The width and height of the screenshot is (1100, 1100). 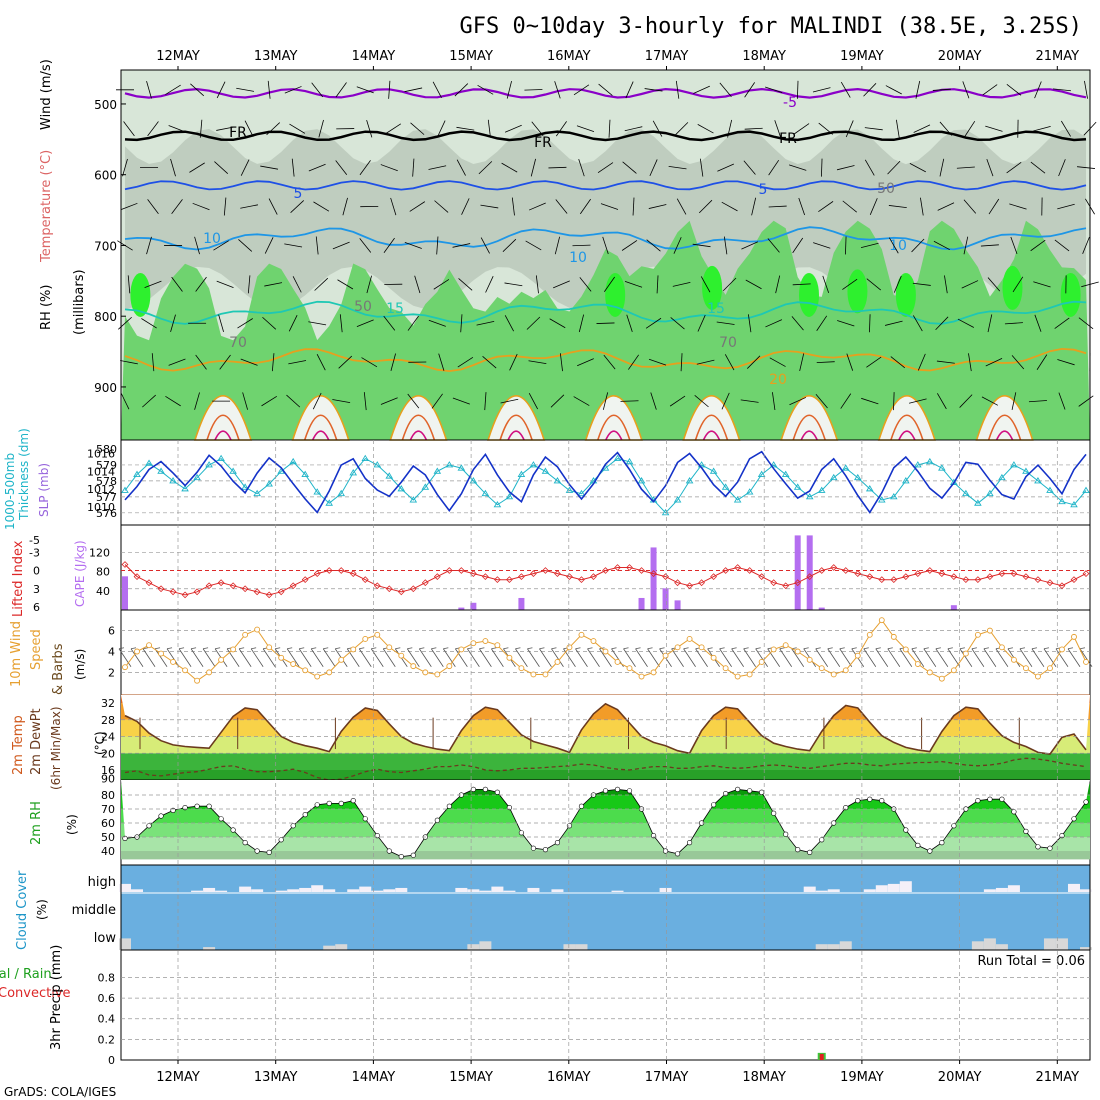 What do you see at coordinates (34, 552) in the screenshot?
I see `lifted-tick-label: -3` at bounding box center [34, 552].